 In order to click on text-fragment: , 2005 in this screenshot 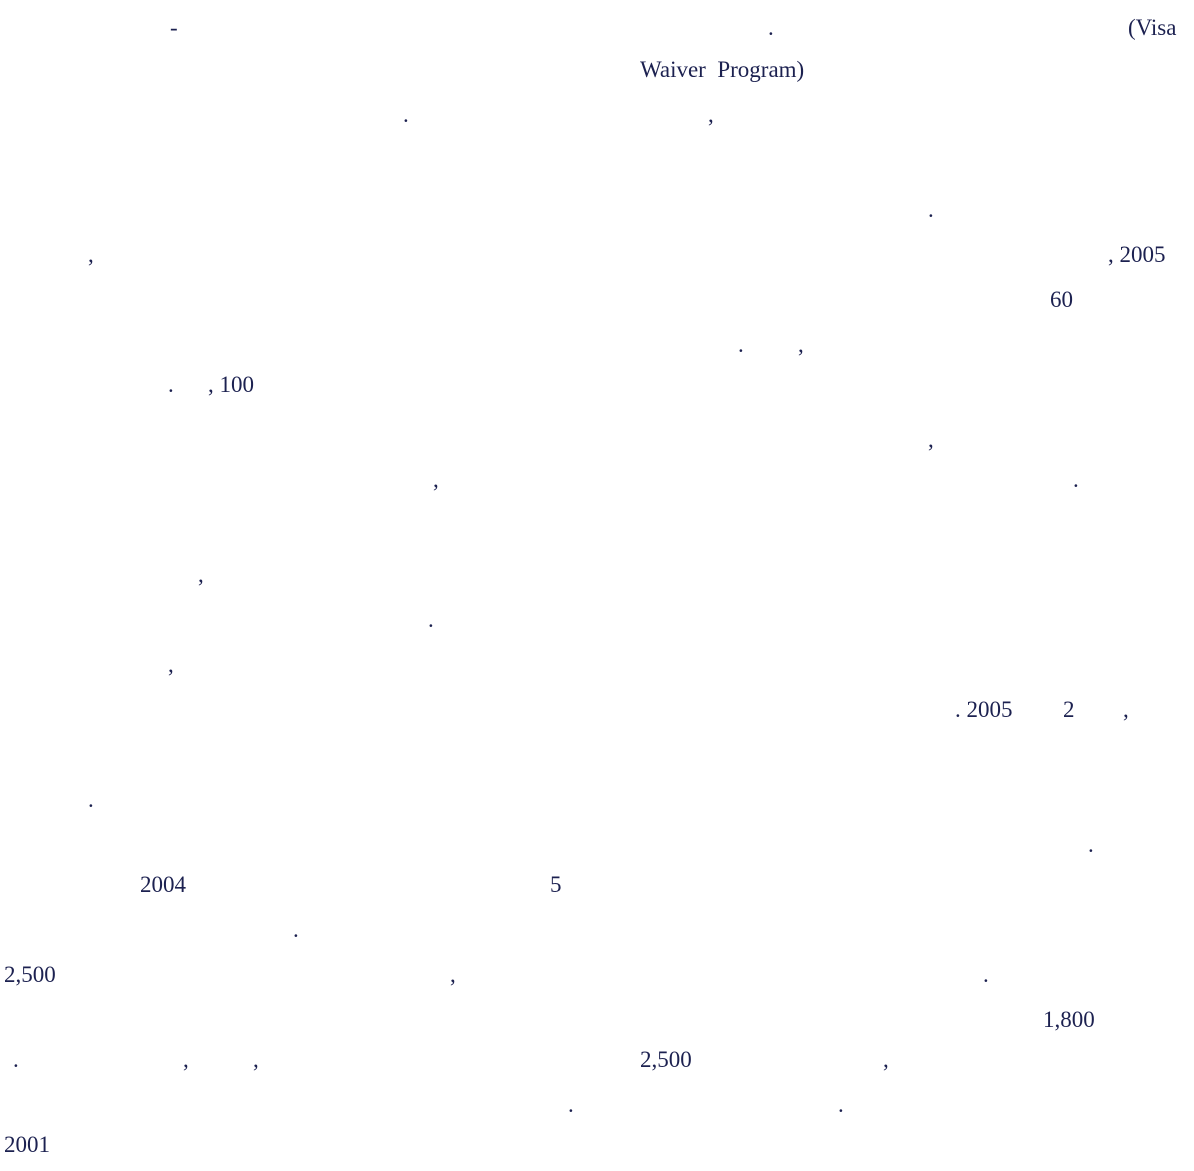, I will do `click(1137, 254)`.